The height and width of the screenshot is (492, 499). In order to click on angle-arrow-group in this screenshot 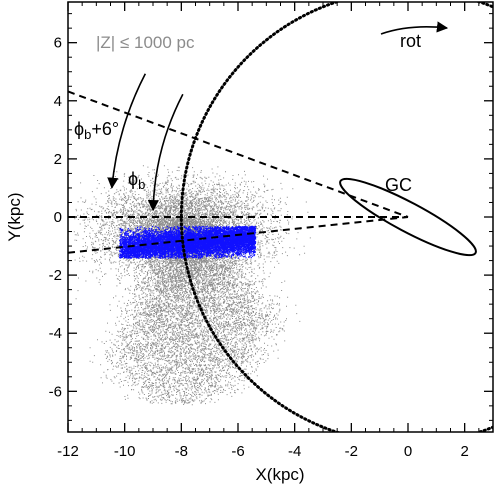, I will do `click(145, 142)`.